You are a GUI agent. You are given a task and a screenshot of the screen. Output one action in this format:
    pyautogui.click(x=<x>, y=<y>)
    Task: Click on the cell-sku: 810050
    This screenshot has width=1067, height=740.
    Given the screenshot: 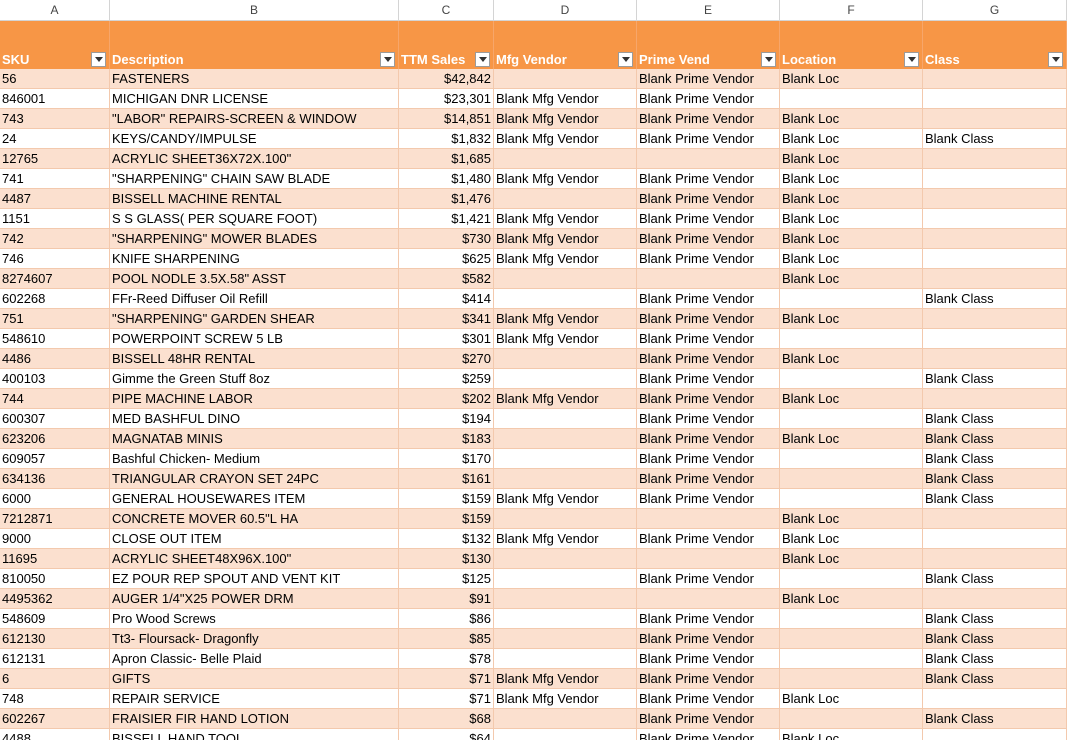 What is the action you would take?
    pyautogui.click(x=55, y=579)
    